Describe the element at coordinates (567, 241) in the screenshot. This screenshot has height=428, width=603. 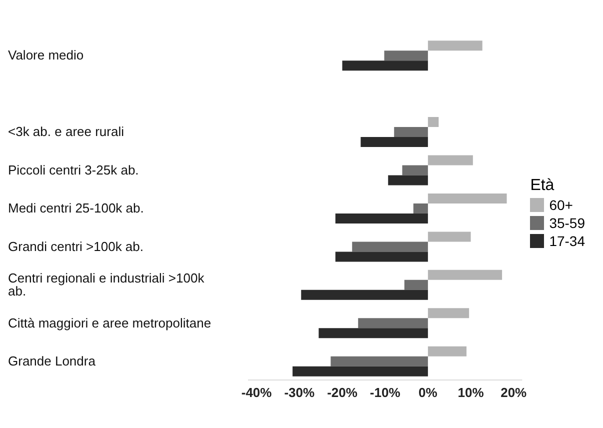
I see `legend-label: 17-34` at that location.